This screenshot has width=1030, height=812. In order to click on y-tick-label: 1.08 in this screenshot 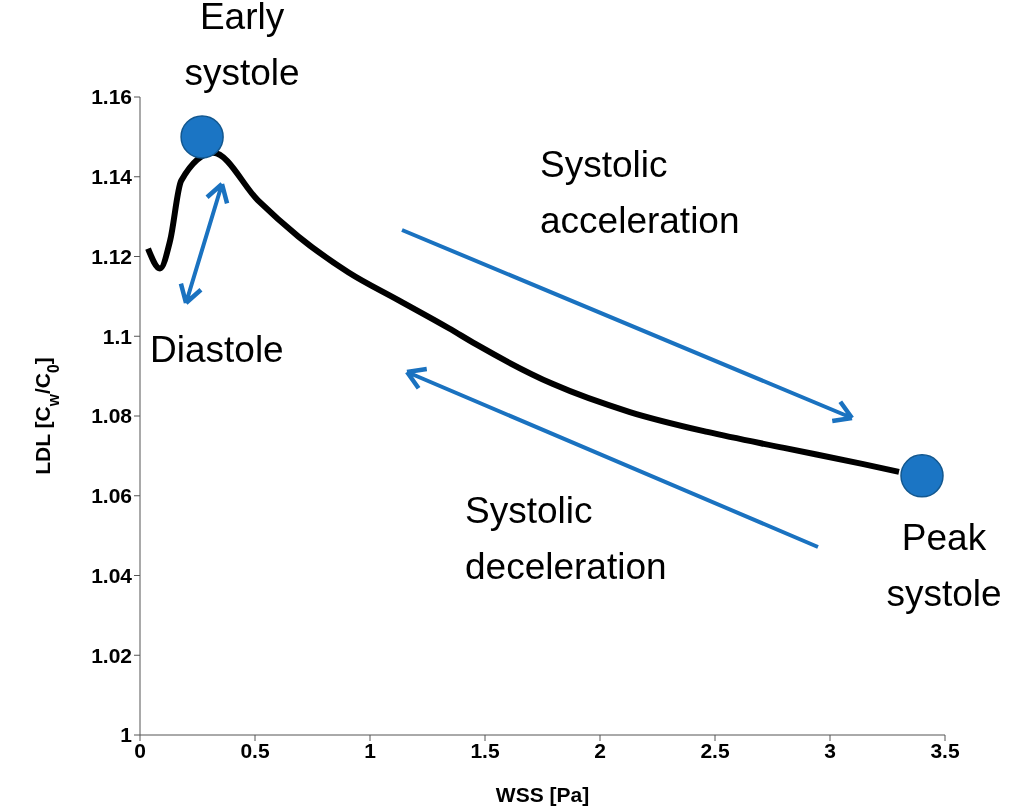, I will do `click(112, 416)`.